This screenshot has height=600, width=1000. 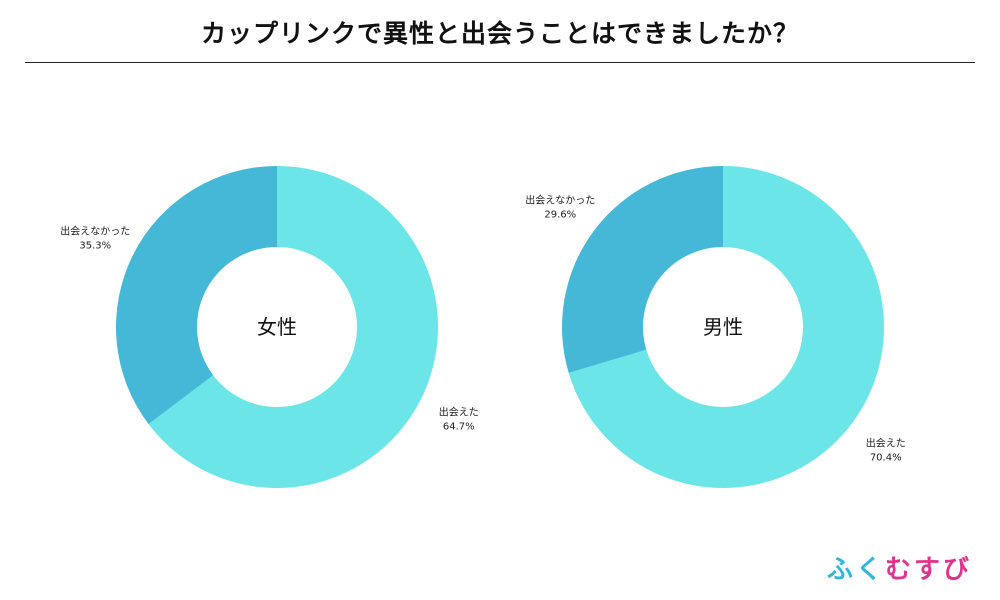 What do you see at coordinates (723, 327) in the screenshot?
I see `donut-center-label: 男性` at bounding box center [723, 327].